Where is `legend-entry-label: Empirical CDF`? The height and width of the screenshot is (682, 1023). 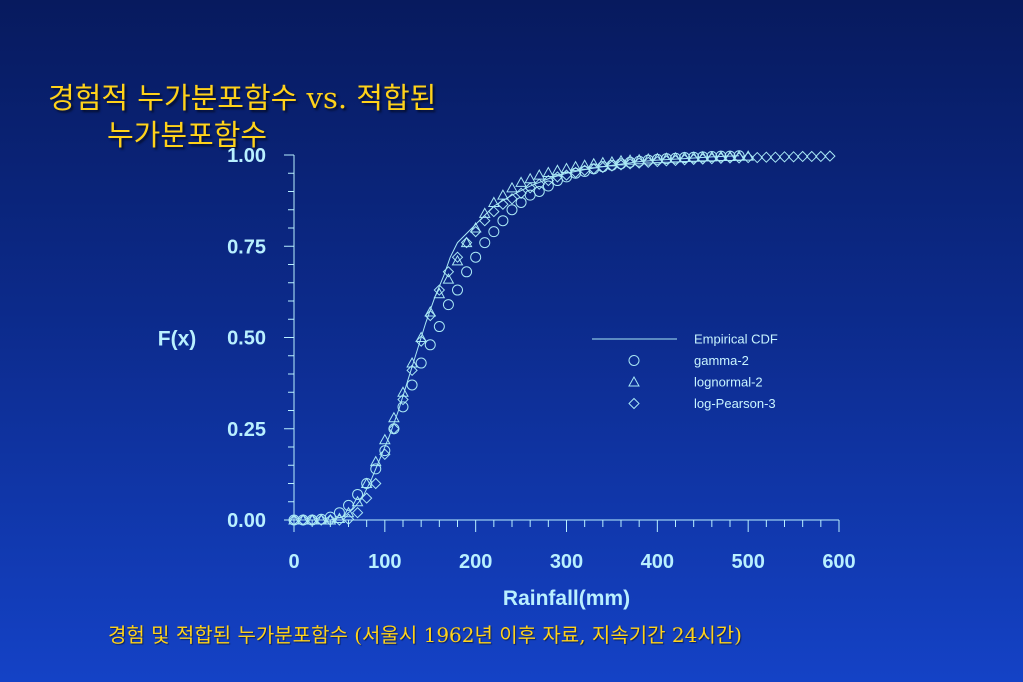
legend-entry-label: Empirical CDF is located at coordinates (736, 339).